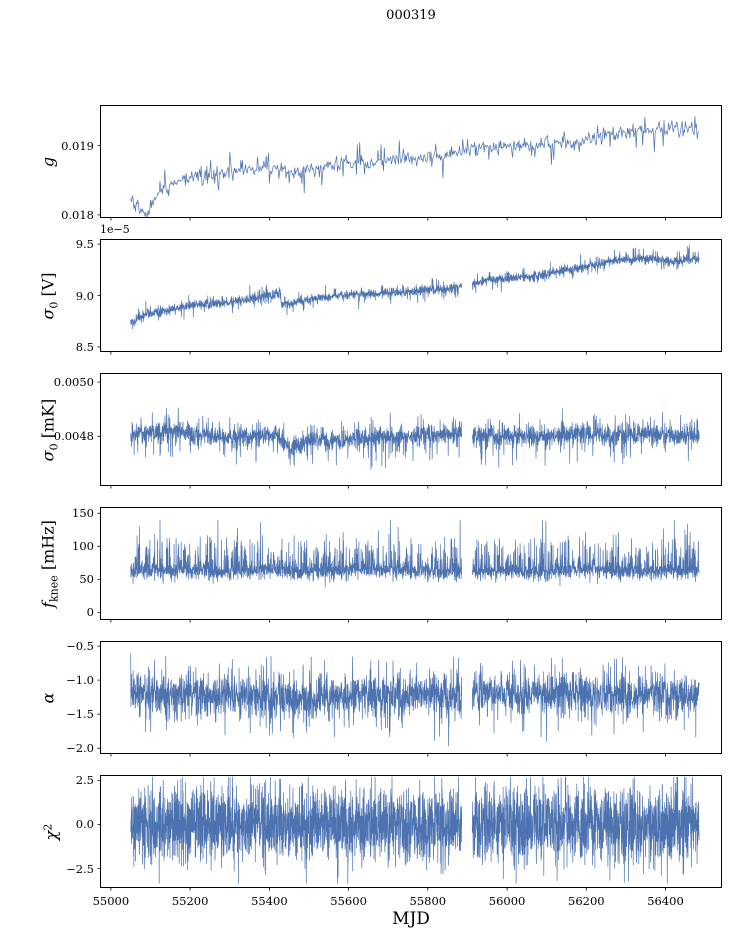 This screenshot has height=944, width=732. I want to click on panel-fknee, so click(409, 565).